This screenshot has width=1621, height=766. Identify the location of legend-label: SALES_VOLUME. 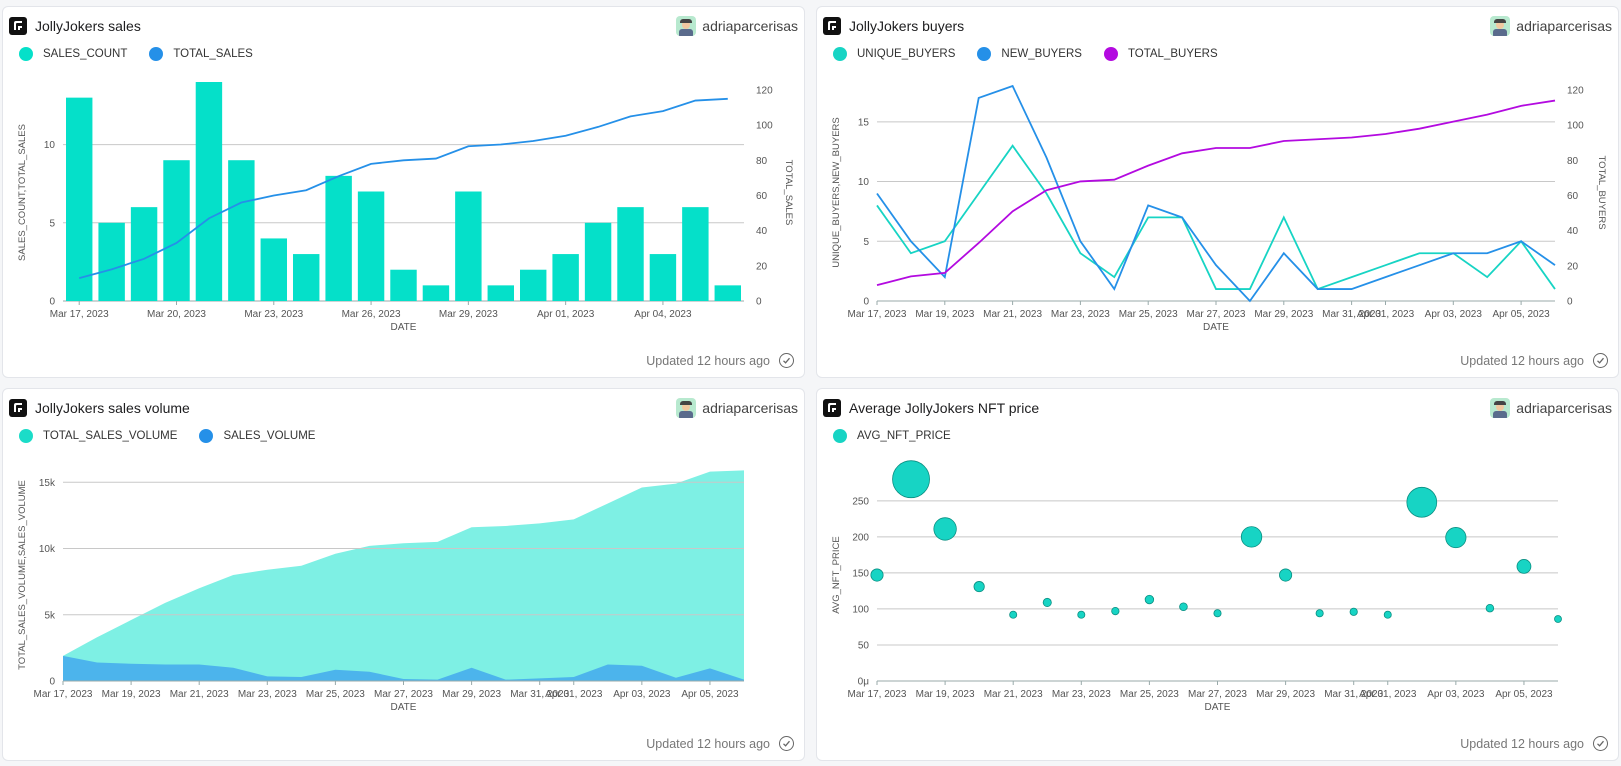
(269, 436).